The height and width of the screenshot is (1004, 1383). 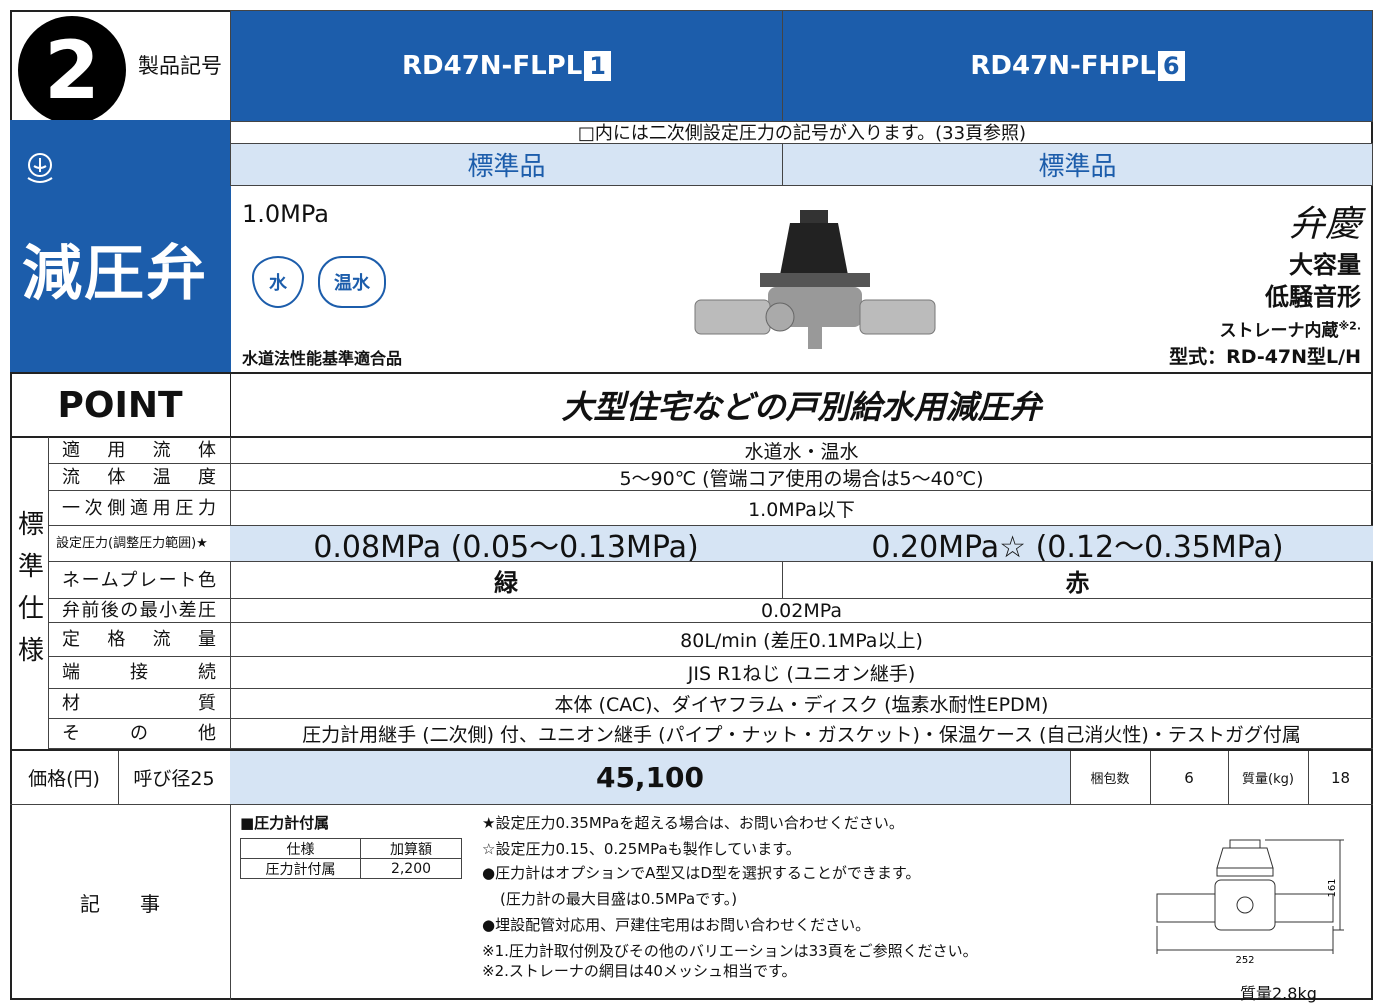 What do you see at coordinates (639, 971) in the screenshot?
I see `note-line: ※2.ストレーナの網目は40メッシュ相当です。` at bounding box center [639, 971].